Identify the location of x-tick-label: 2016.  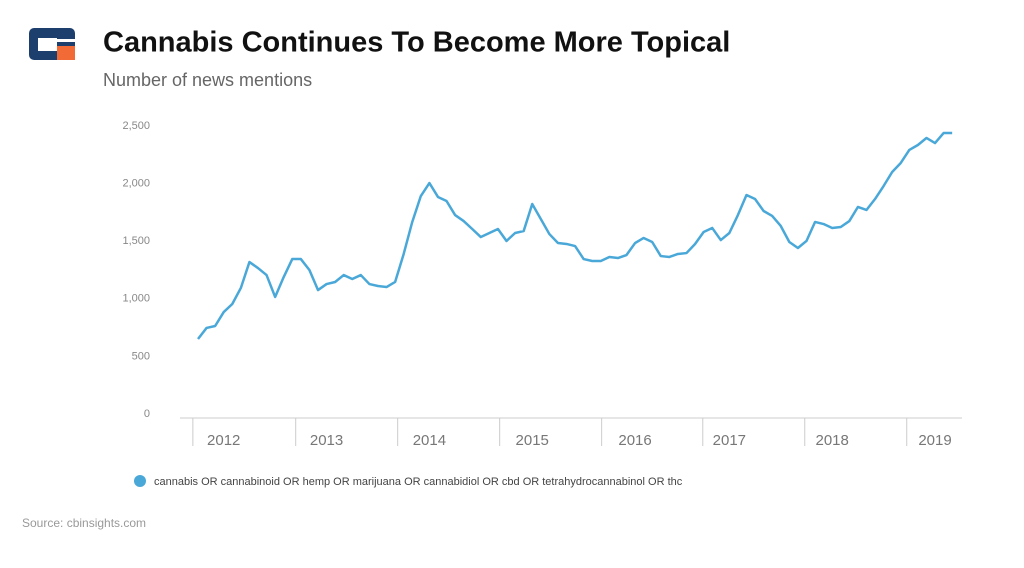
(634, 440).